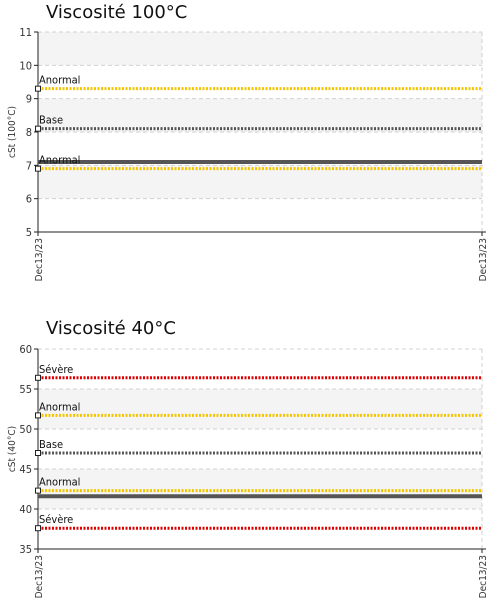  What do you see at coordinates (25, 32) in the screenshot?
I see `y-tick-label: 11` at bounding box center [25, 32].